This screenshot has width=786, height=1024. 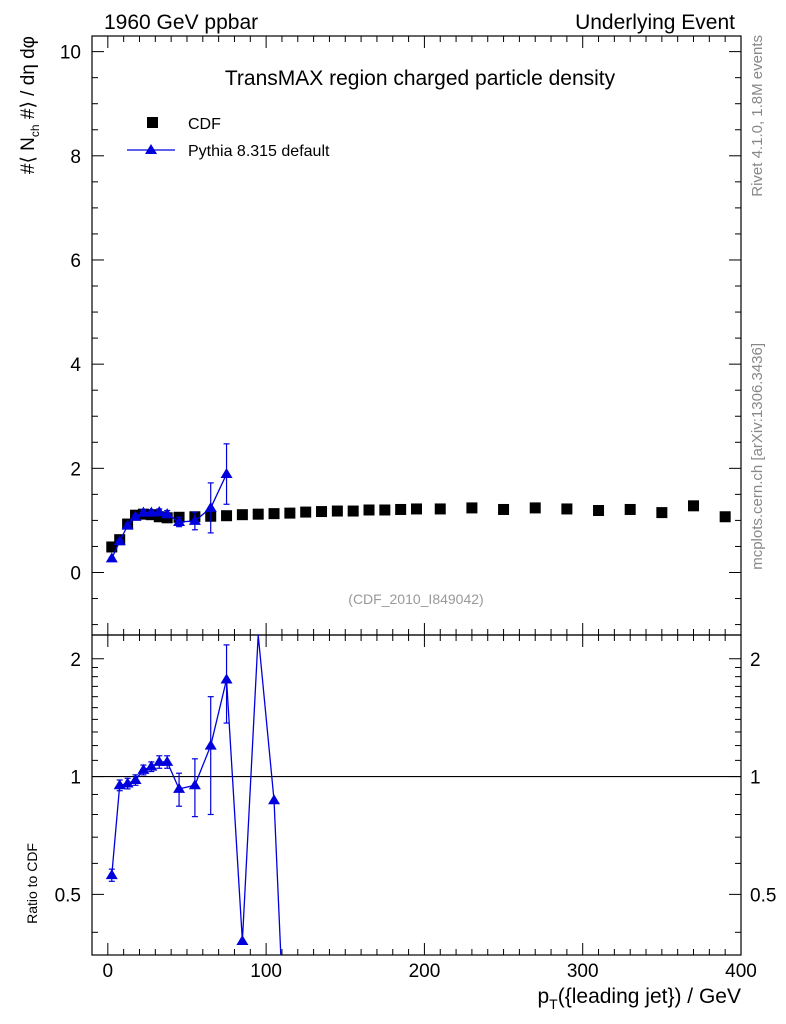 I want to click on ratio-line, so click(x=196, y=795).